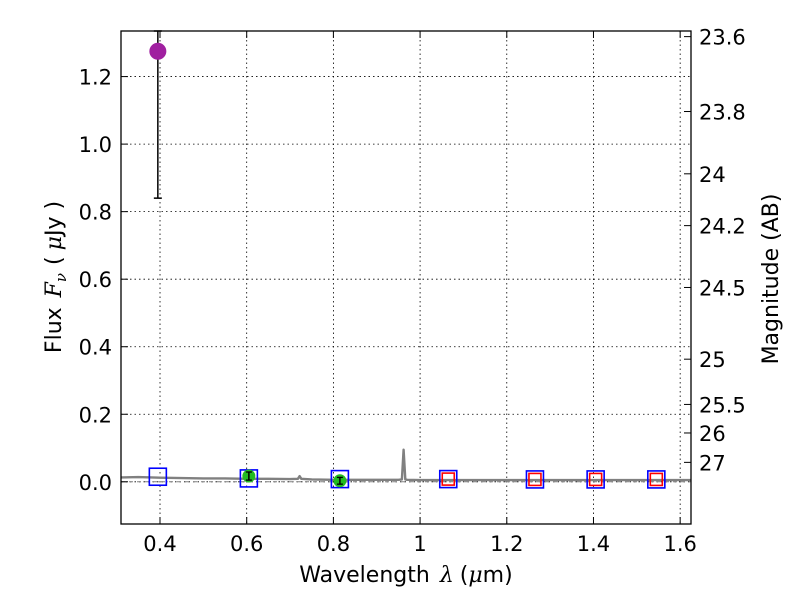 The width and height of the screenshot is (800, 600). Describe the element at coordinates (771, 279) in the screenshot. I see `y2-axis-label: Magnitude (AB)` at that location.